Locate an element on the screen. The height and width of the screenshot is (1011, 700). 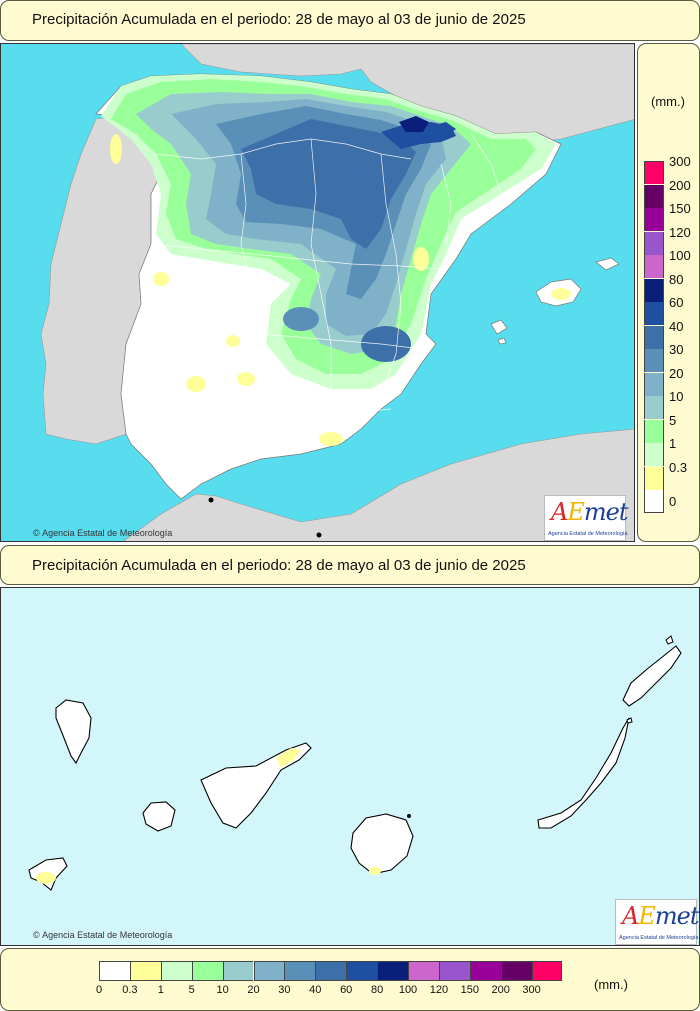
legend-vertical: (mm.) 300 200 150 120 100 80 60 40 30 20 10 5 1 0.3 0 is located at coordinates (668, 292).